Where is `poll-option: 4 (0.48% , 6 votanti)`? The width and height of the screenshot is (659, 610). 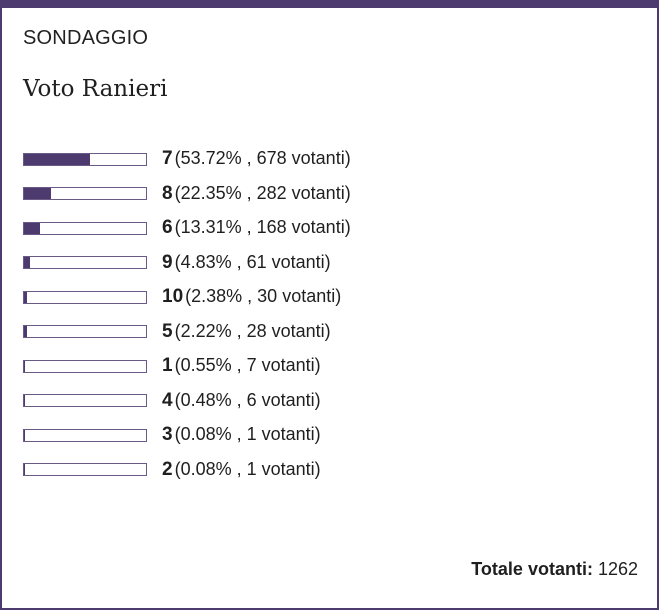
poll-option: 4 (0.48% , 6 votanti) is located at coordinates (323, 401).